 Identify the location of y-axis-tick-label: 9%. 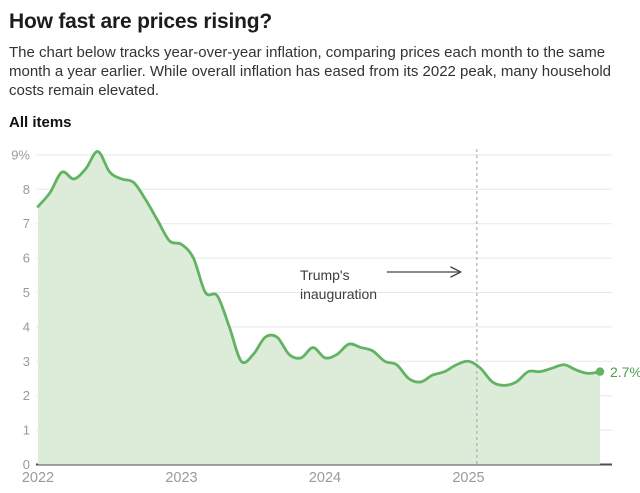
(20, 154).